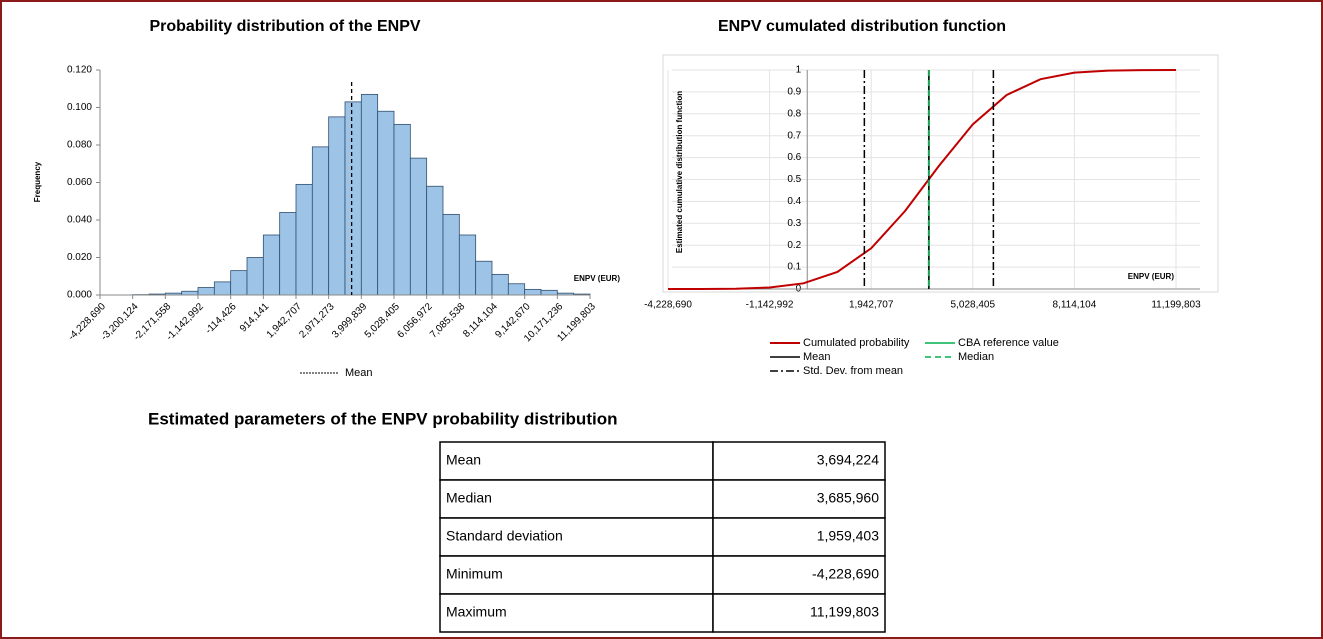  What do you see at coordinates (794, 179) in the screenshot?
I see `y-tick-label: 0.5` at bounding box center [794, 179].